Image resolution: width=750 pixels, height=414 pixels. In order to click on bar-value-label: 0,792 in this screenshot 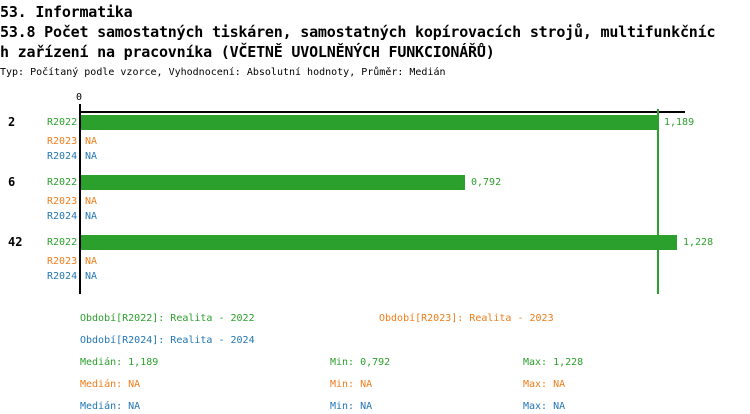, I will do `click(486, 182)`.